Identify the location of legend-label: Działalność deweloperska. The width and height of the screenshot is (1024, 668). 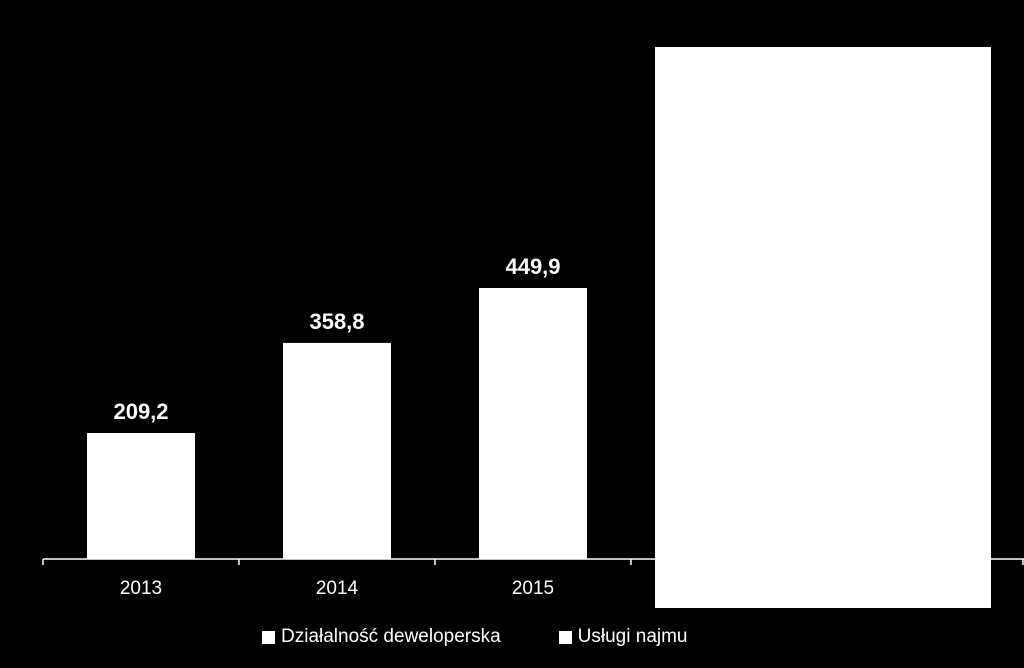
(391, 636).